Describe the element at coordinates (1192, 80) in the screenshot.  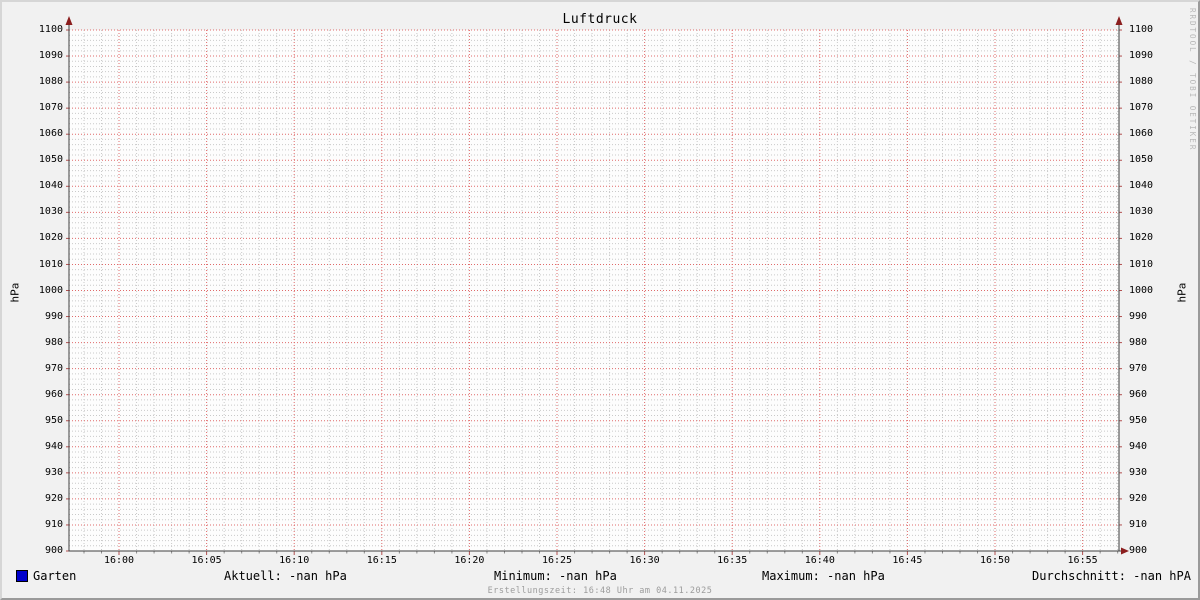
I see `rrdtool-watermark: RRDTOOL / TOBI OETIKER` at that location.